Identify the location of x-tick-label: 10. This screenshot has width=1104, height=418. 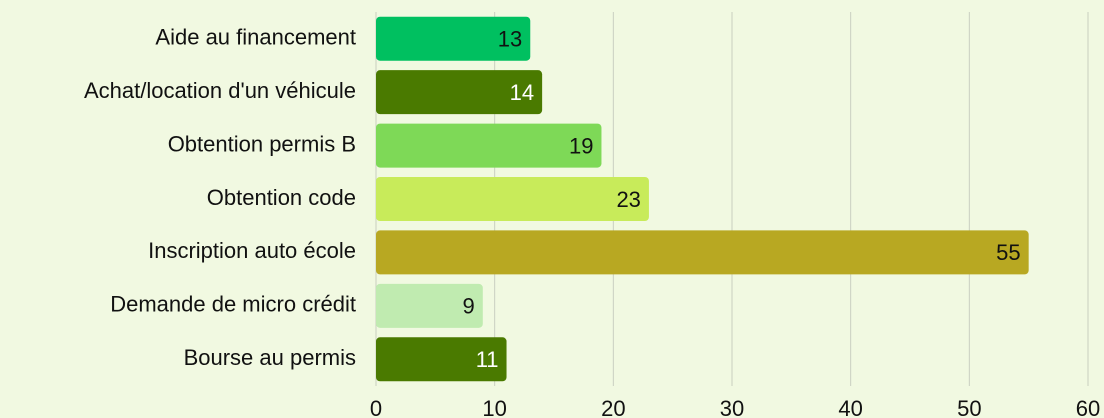
(494, 407).